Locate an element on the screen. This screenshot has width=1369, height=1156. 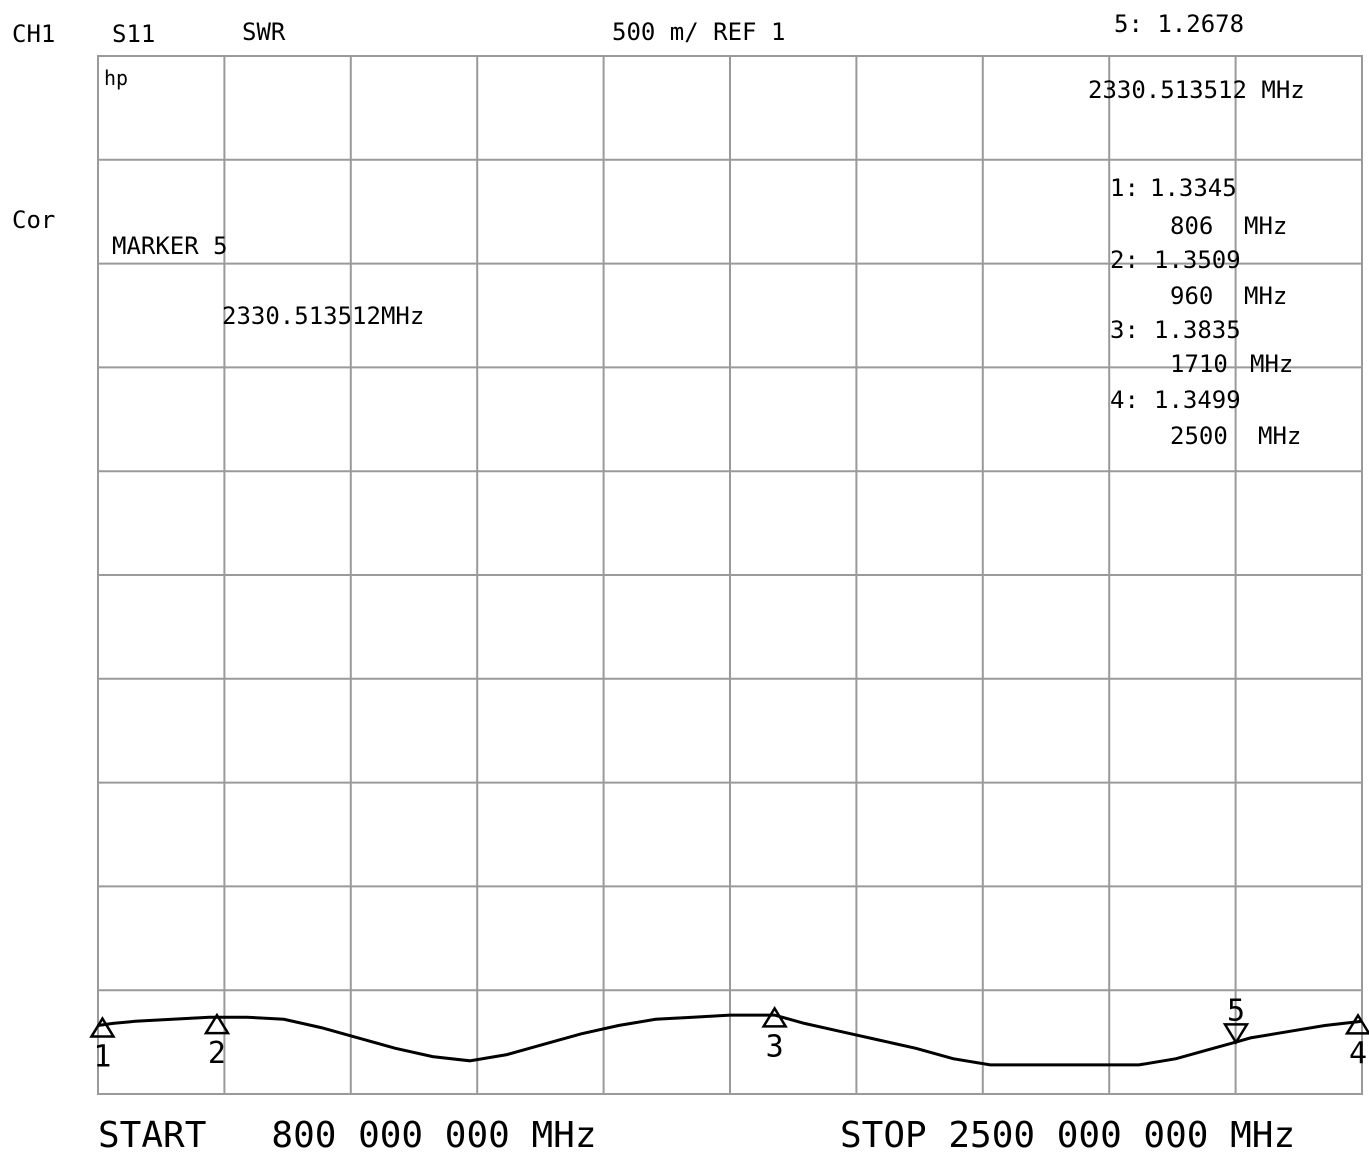
marker-4: 4 is located at coordinates (1356, 1041).